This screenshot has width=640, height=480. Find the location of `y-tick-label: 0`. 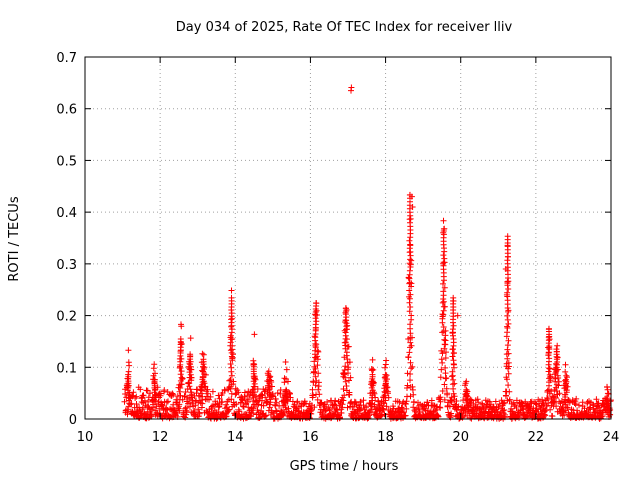

y-tick-label: 0 is located at coordinates (73, 420).